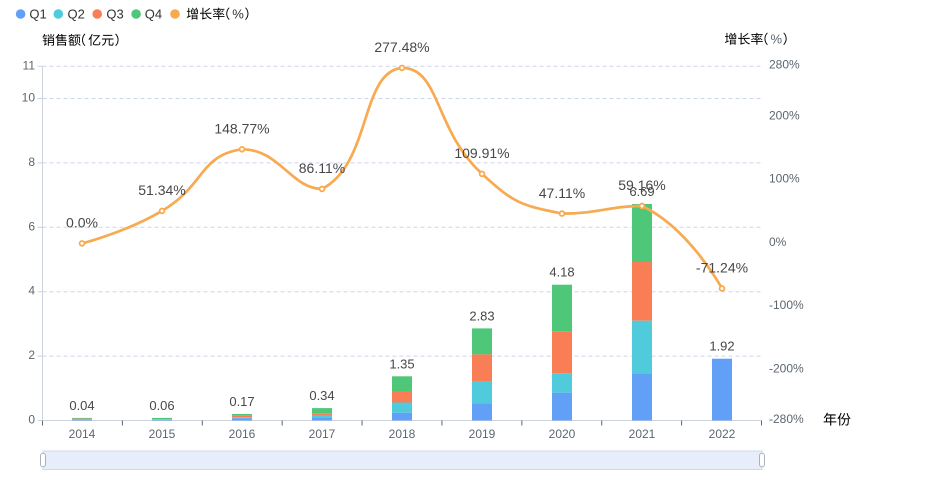 The height and width of the screenshot is (485, 926). Describe the element at coordinates (722, 434) in the screenshot. I see `svg-text: 2022` at that location.